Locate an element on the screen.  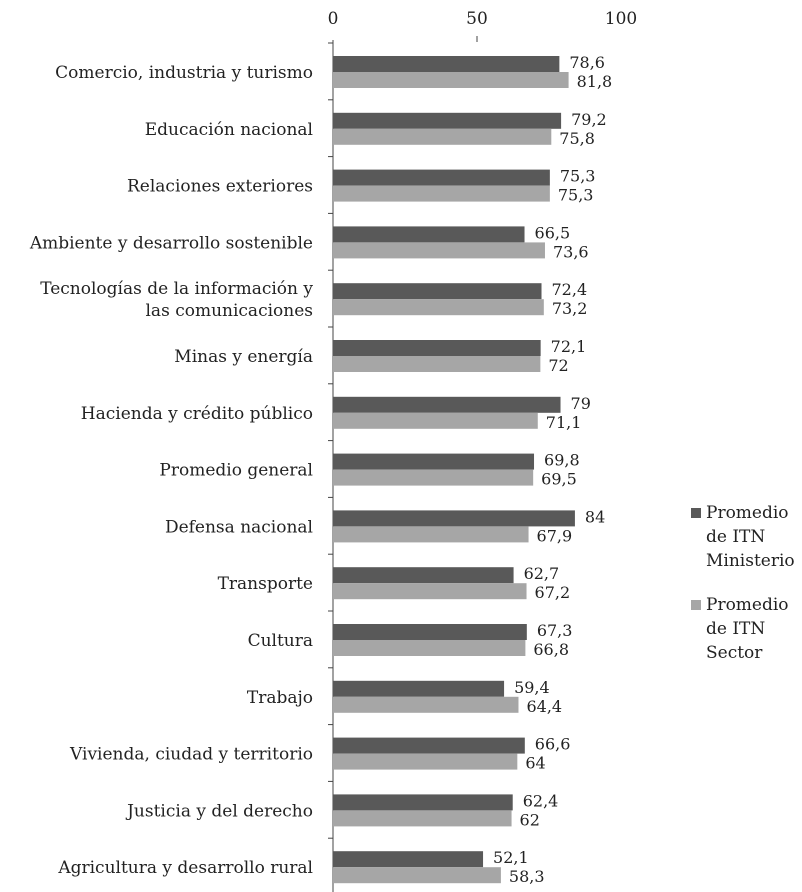
x-tick-label: 0 is located at coordinates (333, 19).